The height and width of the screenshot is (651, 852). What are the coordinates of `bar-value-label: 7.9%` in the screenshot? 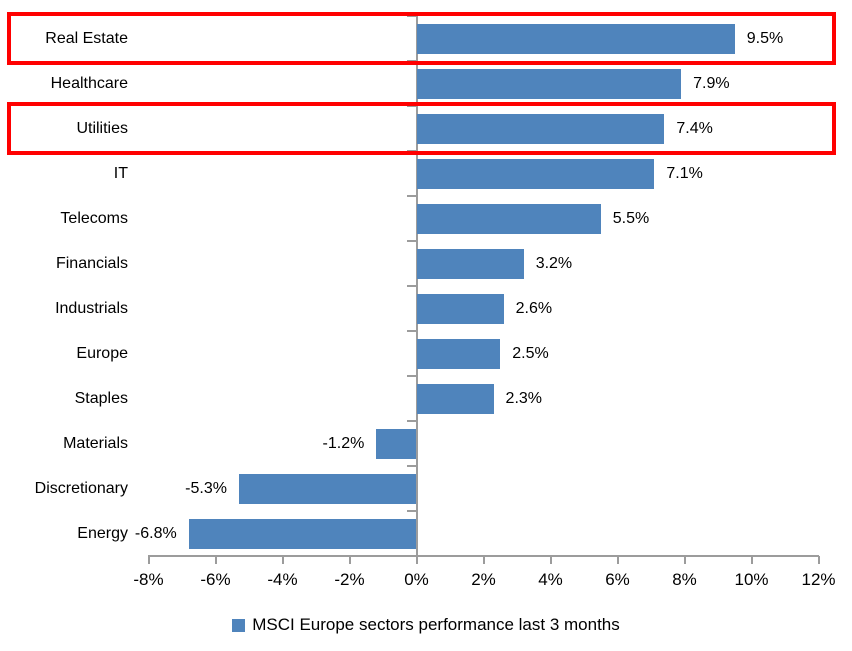 It's located at (711, 83).